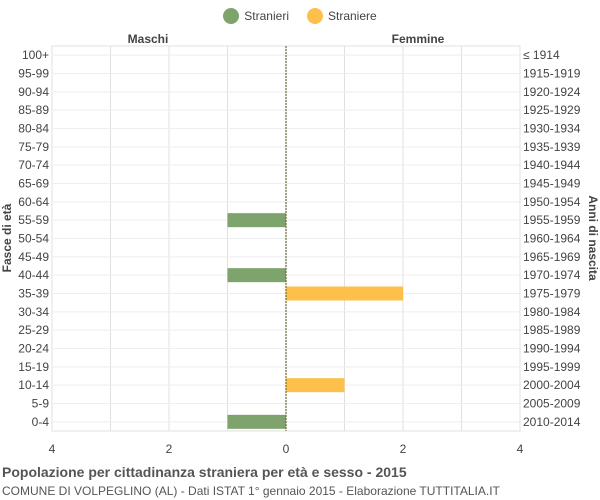 This screenshot has width=600, height=500. What do you see at coordinates (552, 385) in the screenshot?
I see `birth-year-label: 2000-2004` at bounding box center [552, 385].